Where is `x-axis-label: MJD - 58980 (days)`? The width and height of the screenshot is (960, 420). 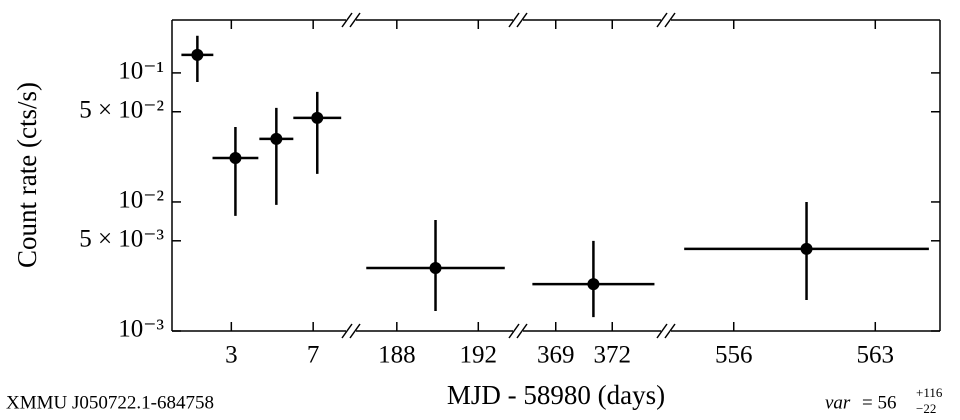 x-axis-label: MJD - 58980 (days) is located at coordinates (556, 395).